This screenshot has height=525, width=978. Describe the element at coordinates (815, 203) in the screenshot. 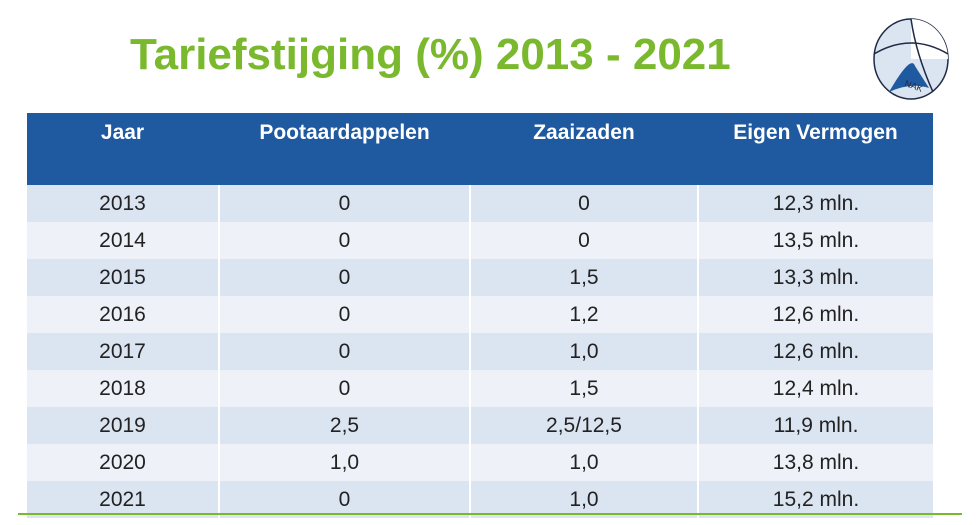

I see `cell-eigen-vermogen: 12,3 mln.` at that location.